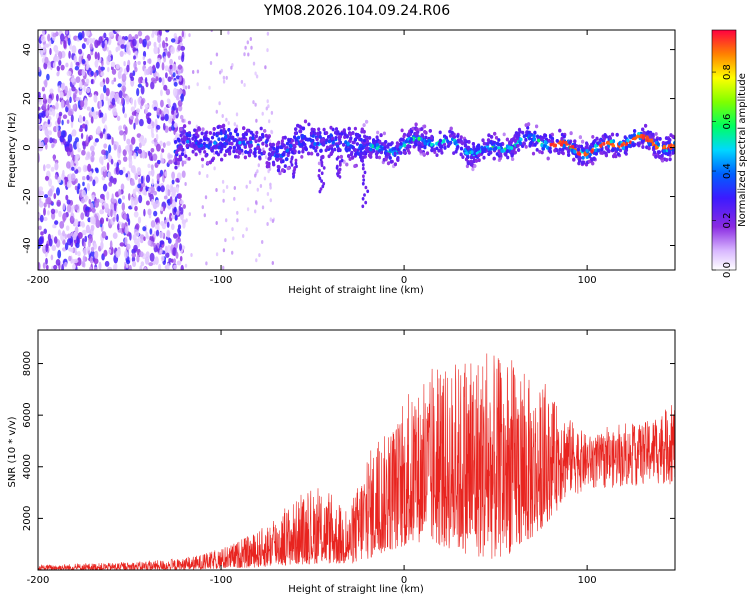 The height and width of the screenshot is (600, 750). What do you see at coordinates (221, 580) in the screenshot?
I see `x-tick-label: -100` at bounding box center [221, 580].